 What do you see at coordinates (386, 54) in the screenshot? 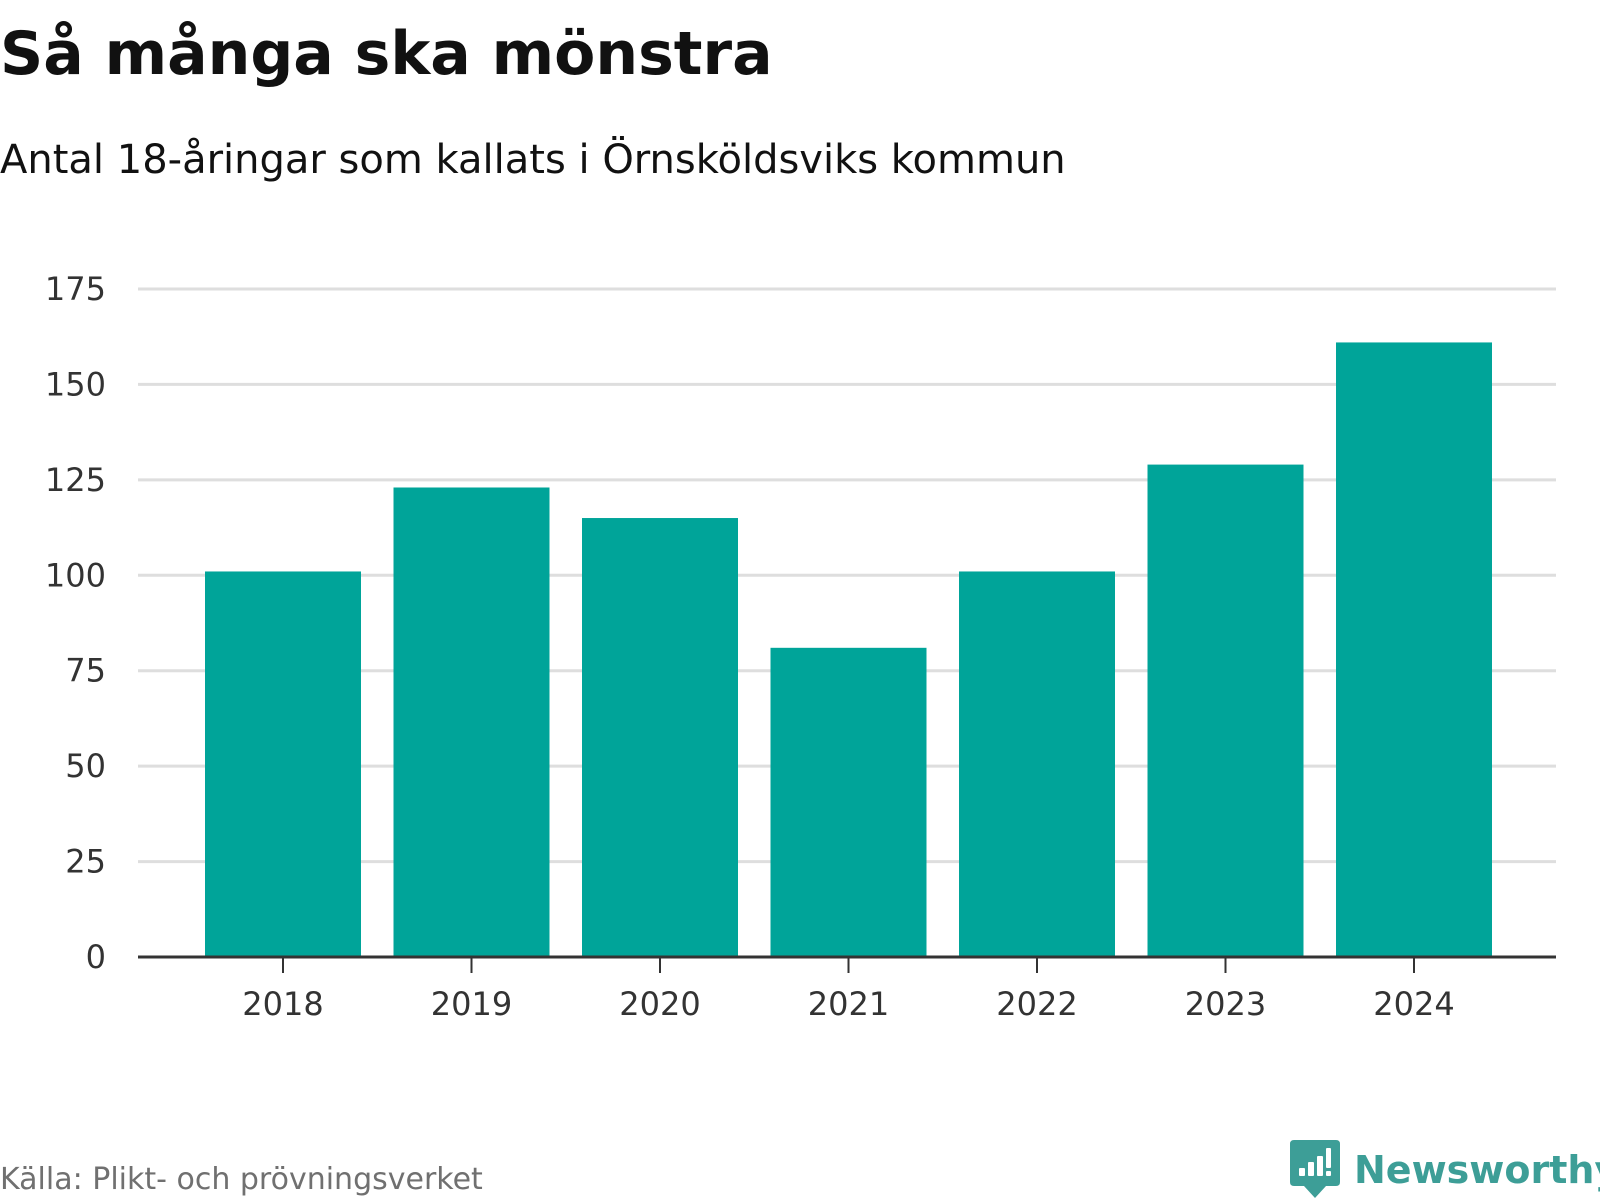
I see `chart-title: Så många ska mönstra` at bounding box center [386, 54].